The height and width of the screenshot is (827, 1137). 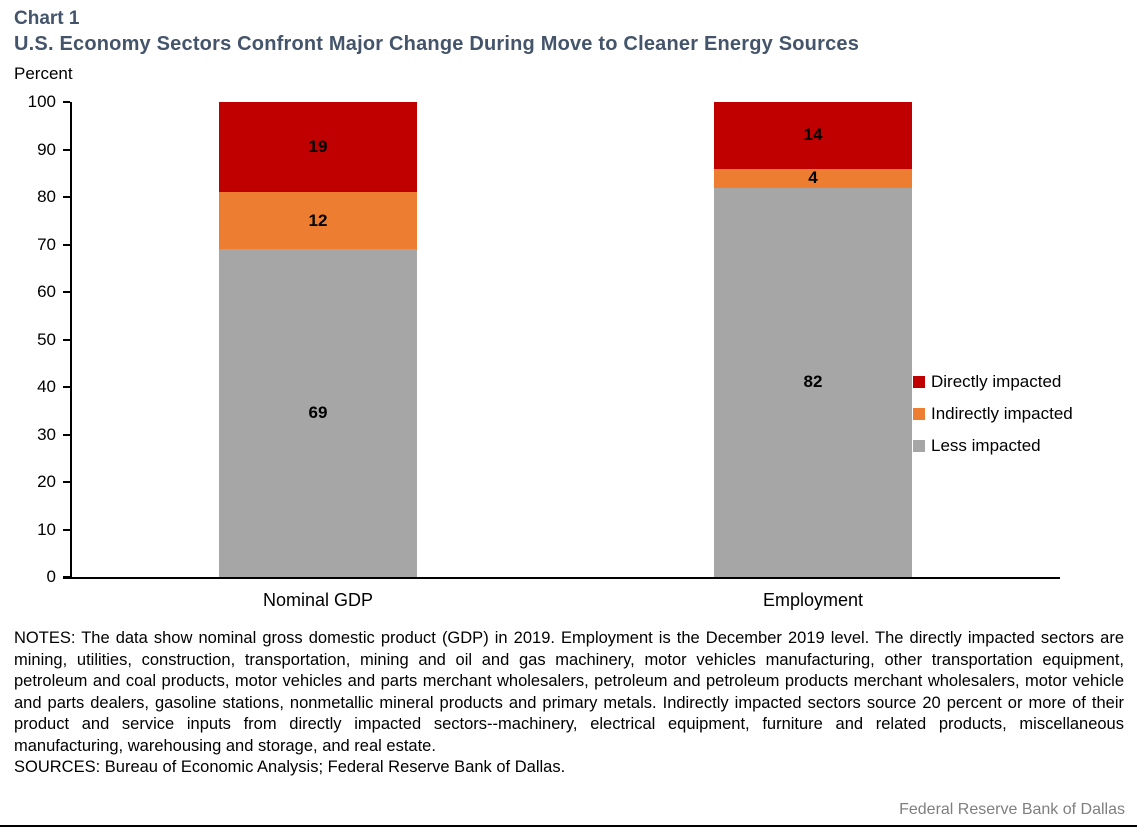 I want to click on x-axis-line, so click(x=561, y=578).